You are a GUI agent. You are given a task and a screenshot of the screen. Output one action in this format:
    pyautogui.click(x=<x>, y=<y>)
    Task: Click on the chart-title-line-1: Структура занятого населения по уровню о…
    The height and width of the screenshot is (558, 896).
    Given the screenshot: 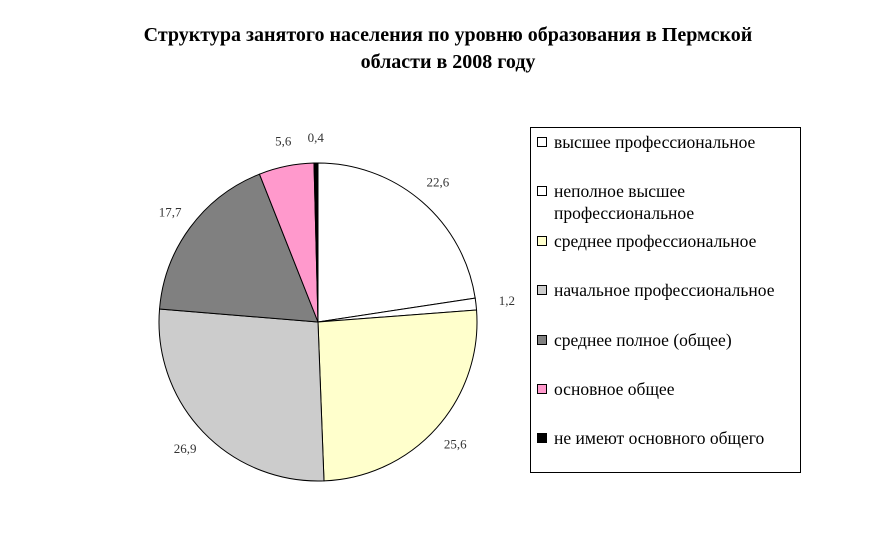 What is the action you would take?
    pyautogui.click(x=448, y=35)
    